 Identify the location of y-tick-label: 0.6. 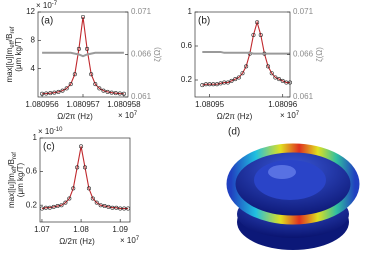
(32, 171).